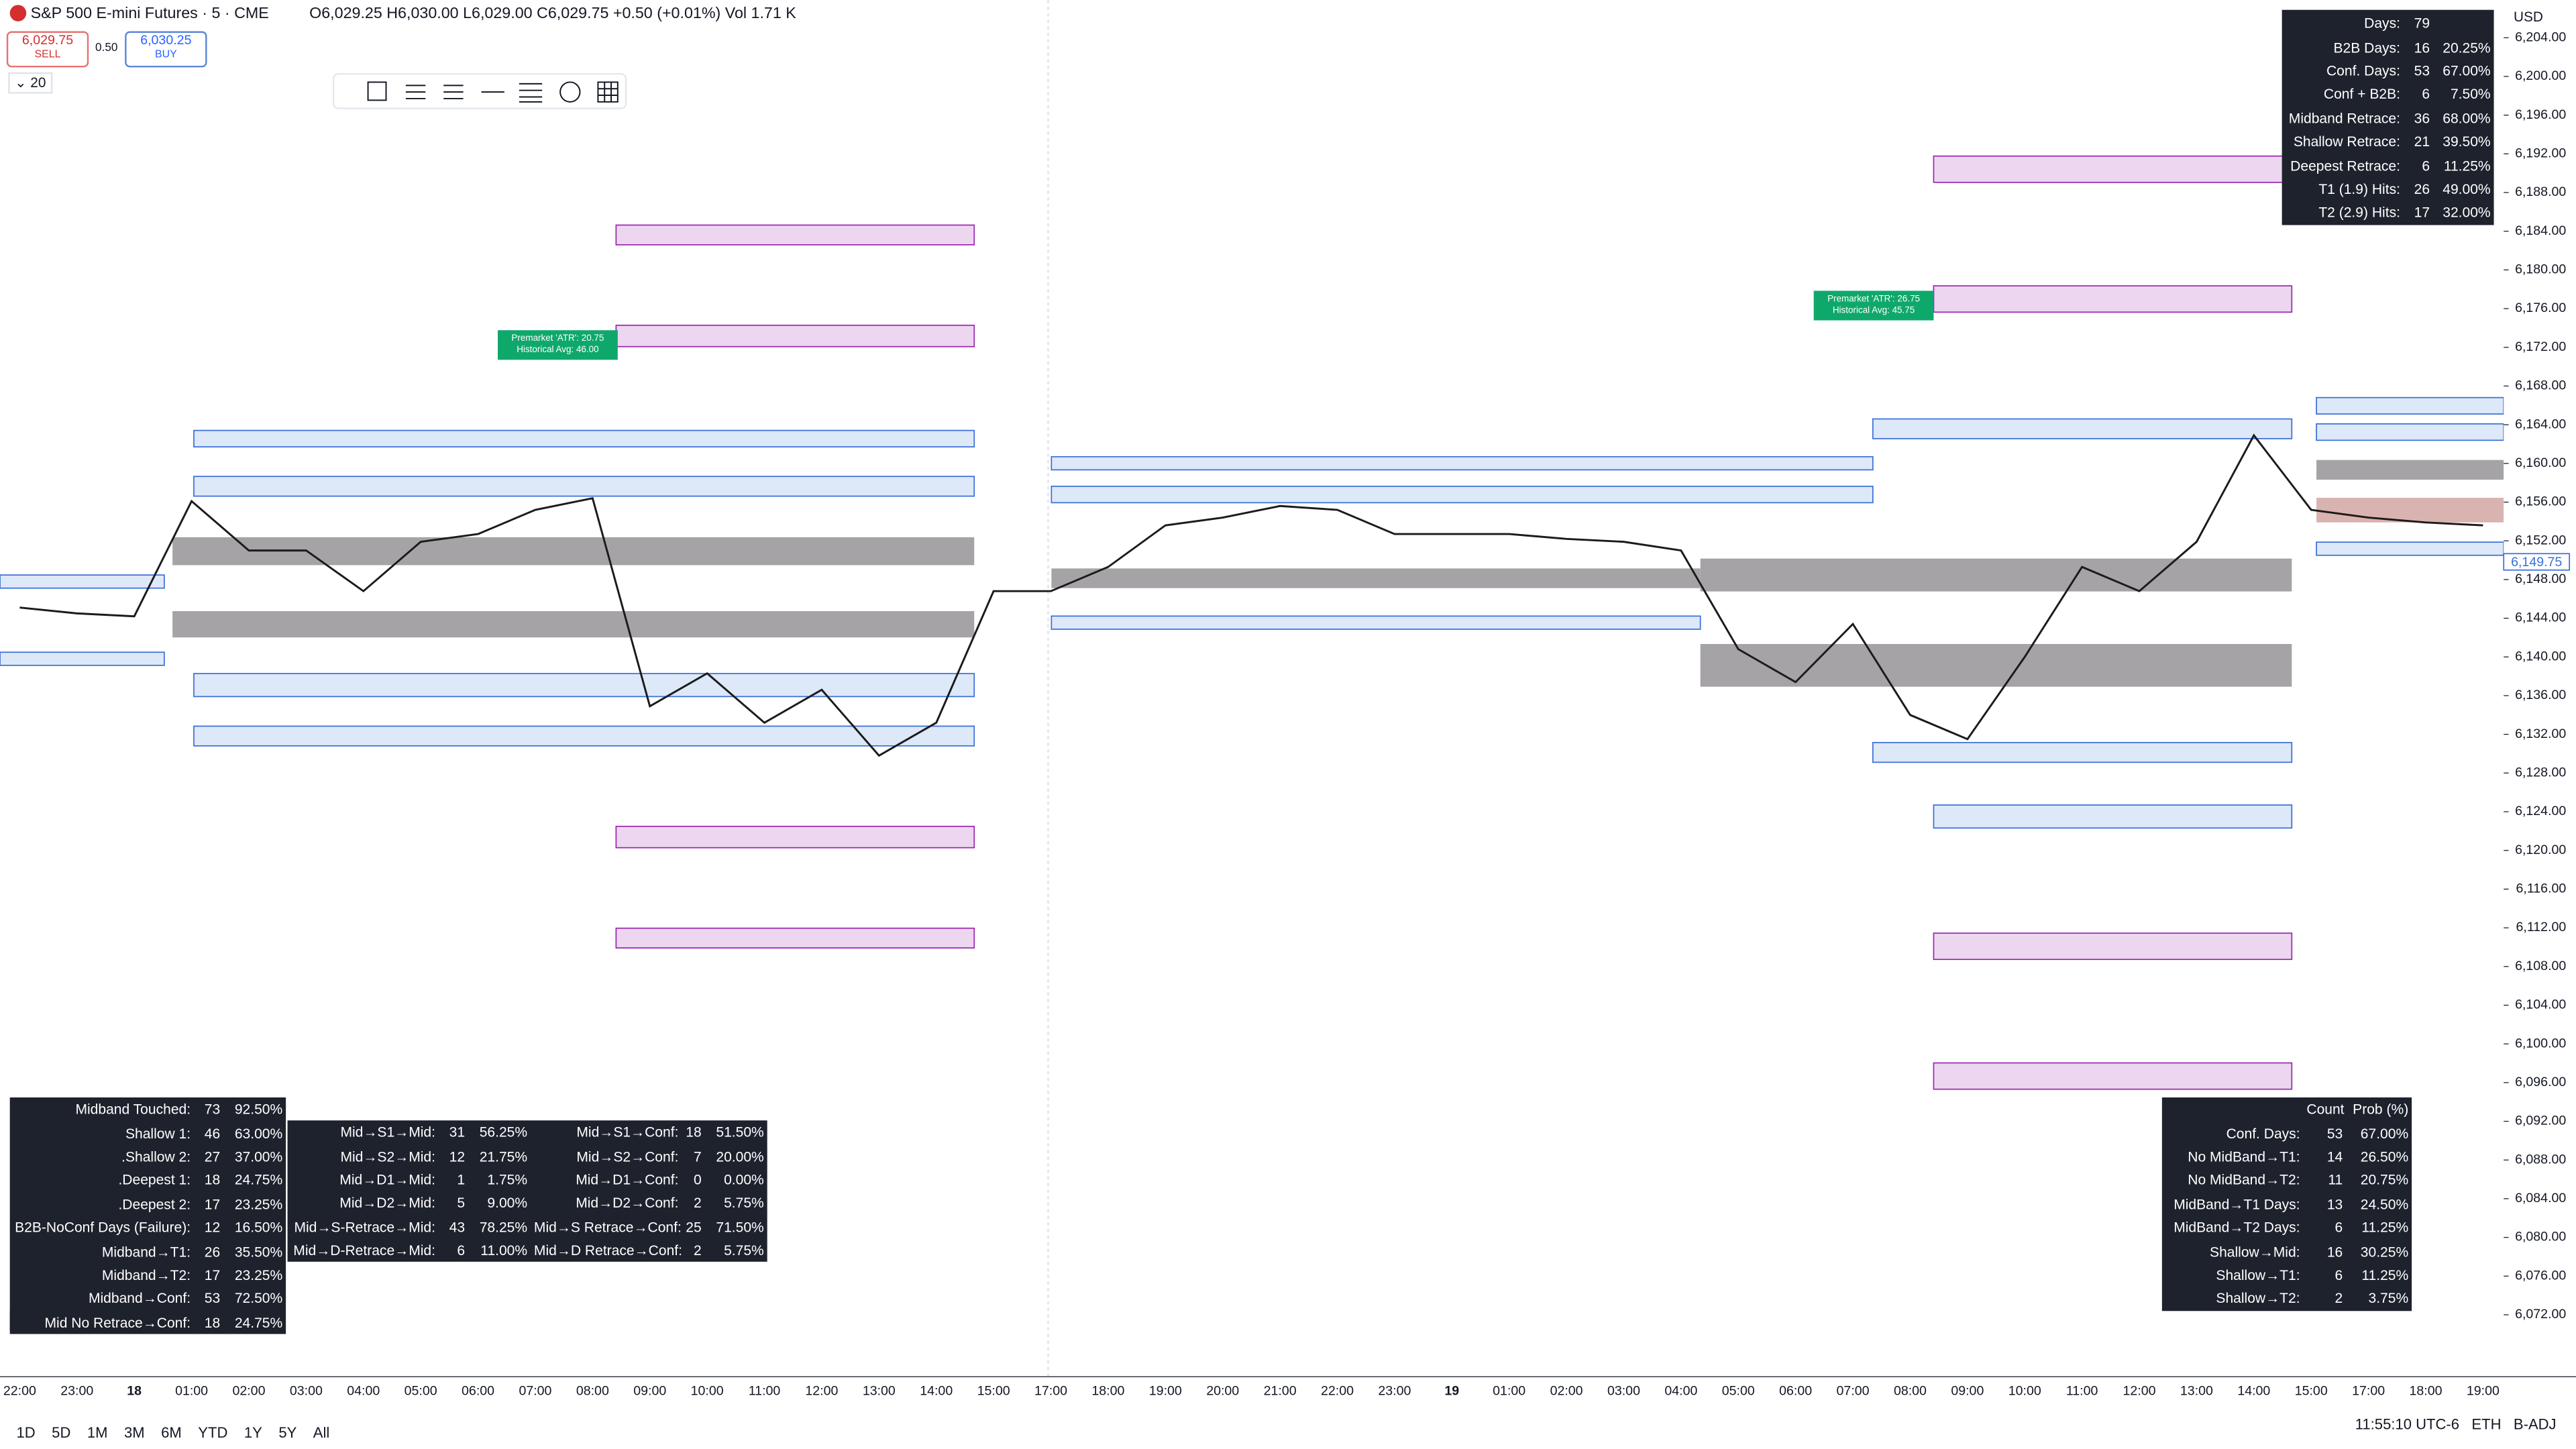 The width and height of the screenshot is (2576, 1449). I want to click on table-row: MidBand→T2 Days: 6 11.25%, so click(2287, 1227).